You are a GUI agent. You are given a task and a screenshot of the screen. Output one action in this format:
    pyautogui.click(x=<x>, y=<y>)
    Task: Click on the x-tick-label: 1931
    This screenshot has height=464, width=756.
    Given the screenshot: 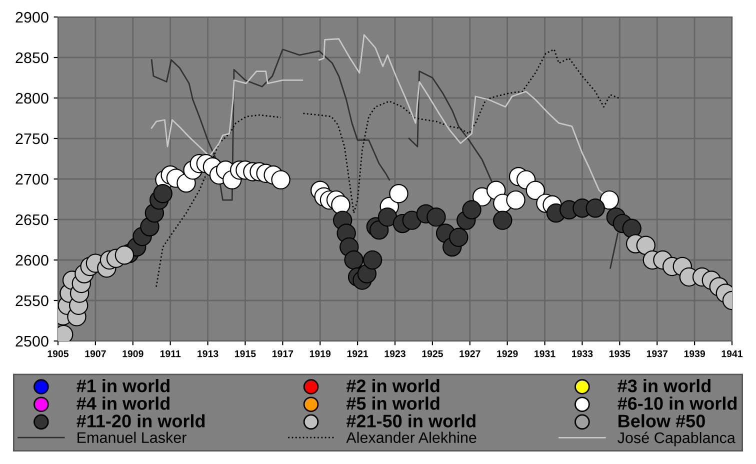 What is the action you would take?
    pyautogui.click(x=545, y=354)
    